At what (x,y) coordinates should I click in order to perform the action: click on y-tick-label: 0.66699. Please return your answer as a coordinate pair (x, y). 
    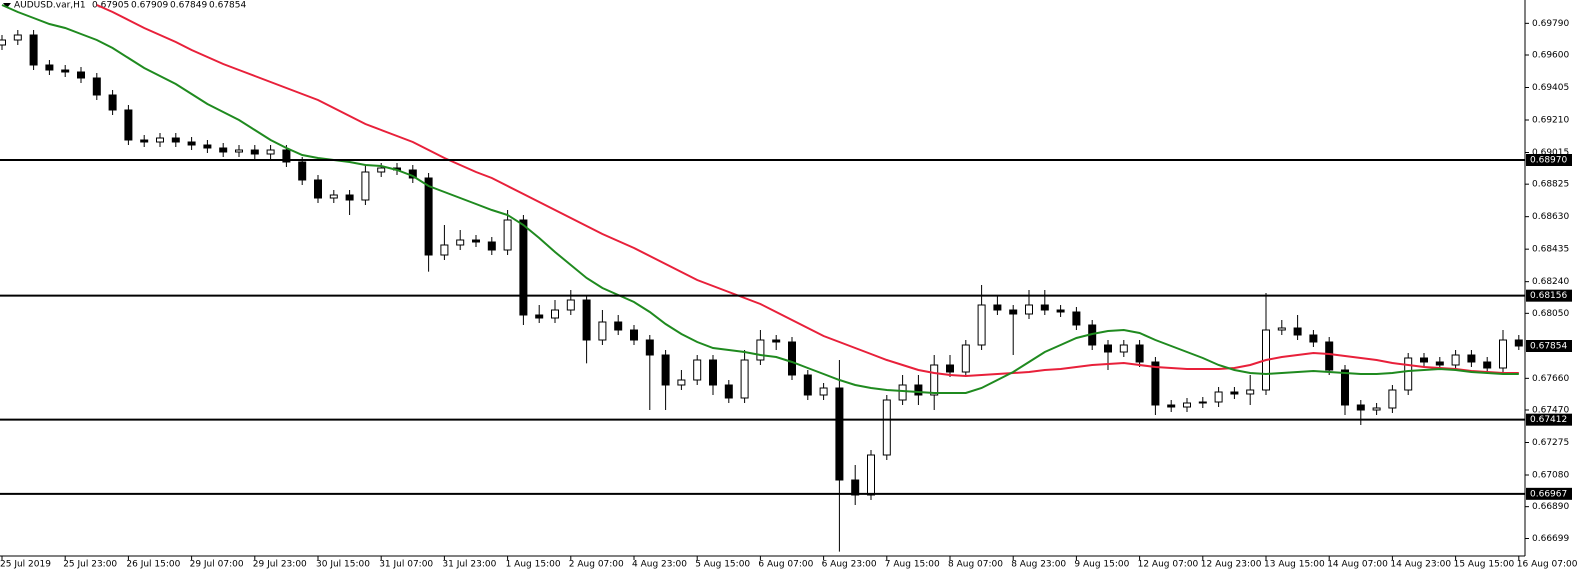
    Looking at the image, I should click on (1550, 539).